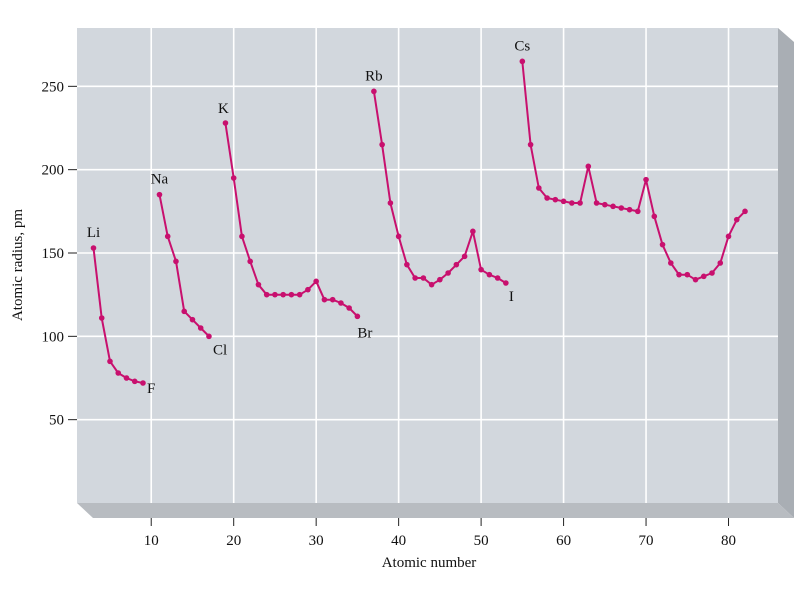 The image size is (800, 600). Describe the element at coordinates (429, 563) in the screenshot. I see `x-axis-title: Atomic number` at that location.